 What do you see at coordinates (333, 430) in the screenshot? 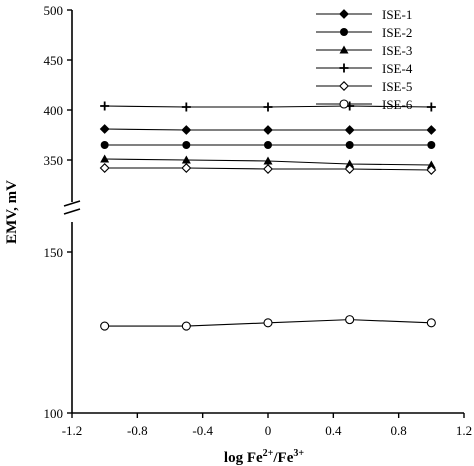
I see `x-tick-label: 0.4` at bounding box center [333, 430].